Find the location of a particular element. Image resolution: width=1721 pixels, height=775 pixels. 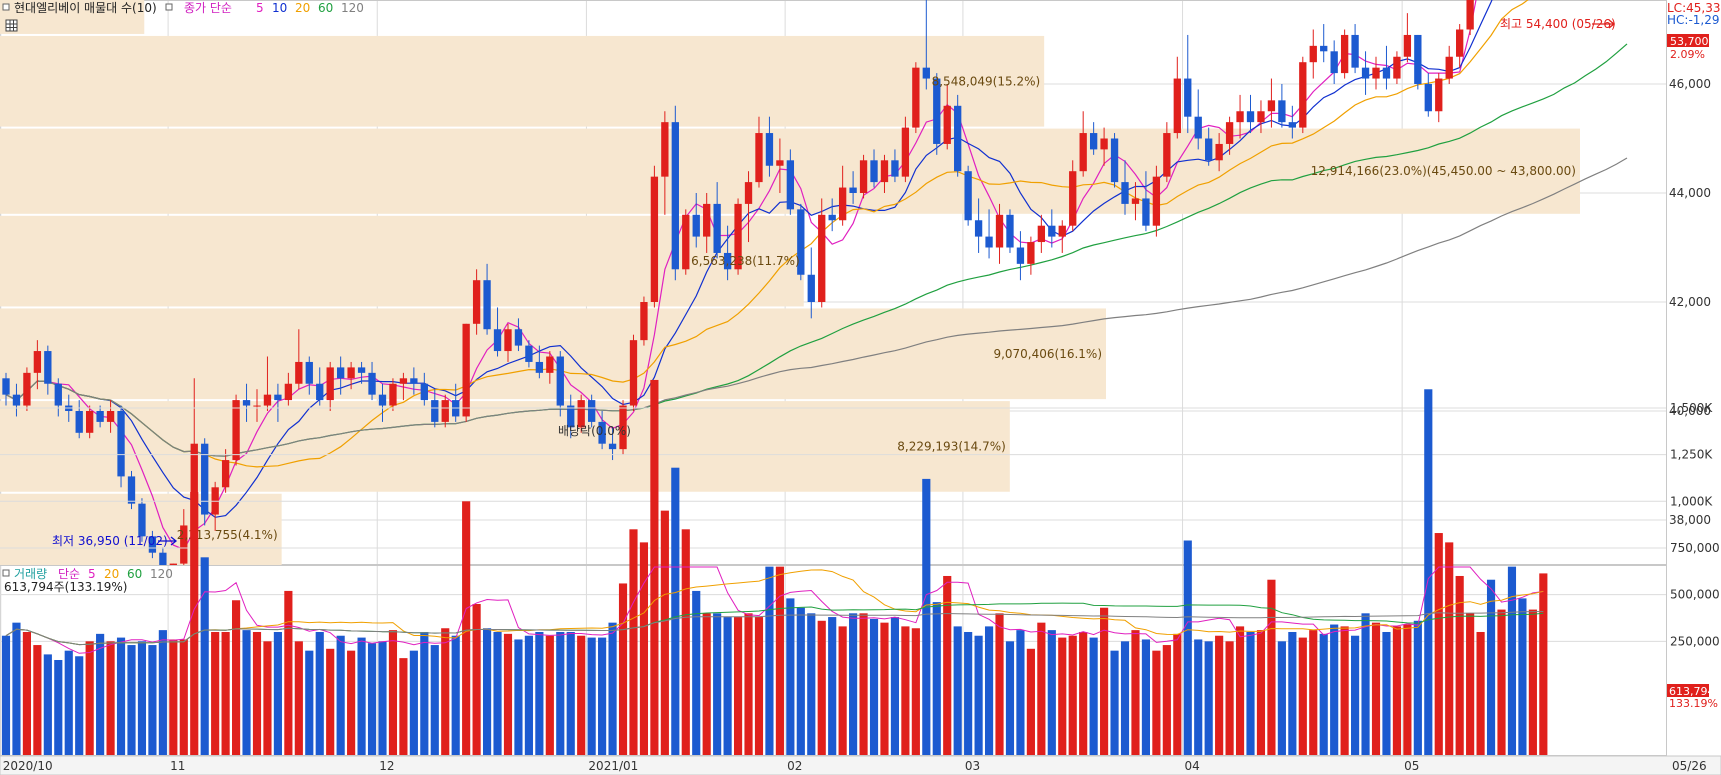

volume-tick-label: 1,500K is located at coordinates (1691, 408).